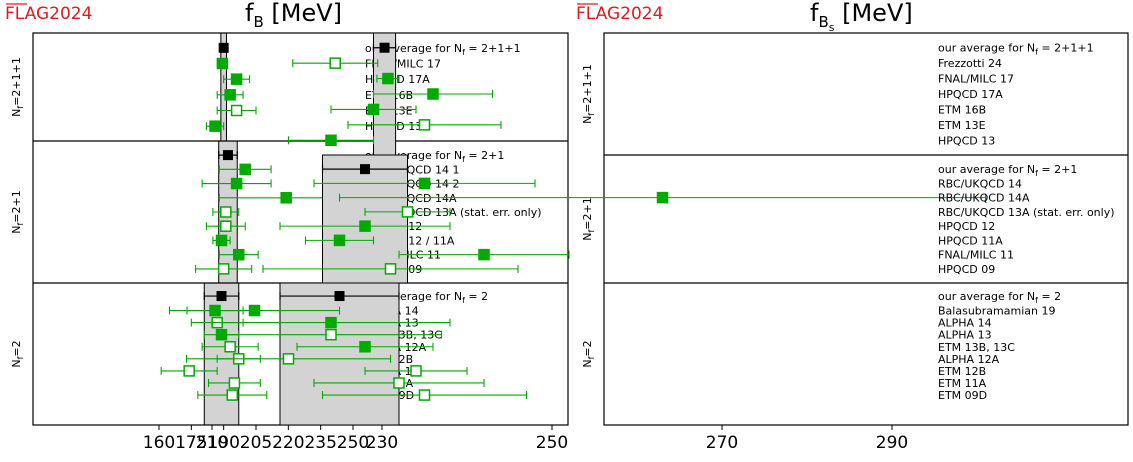  I want to click on result-label: FNAL/MILC 11, so click(976, 255).